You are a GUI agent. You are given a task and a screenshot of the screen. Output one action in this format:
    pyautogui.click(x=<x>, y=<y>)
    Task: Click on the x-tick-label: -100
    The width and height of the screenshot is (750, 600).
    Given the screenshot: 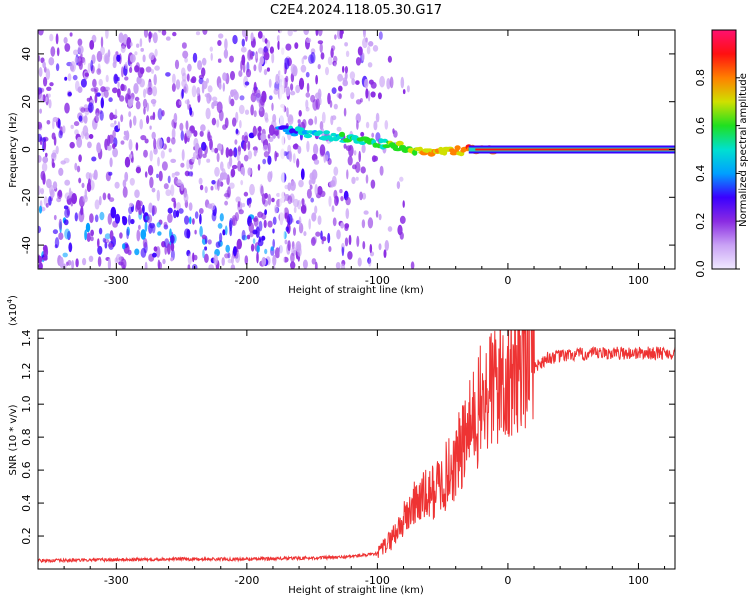 What is the action you would take?
    pyautogui.click(x=377, y=580)
    